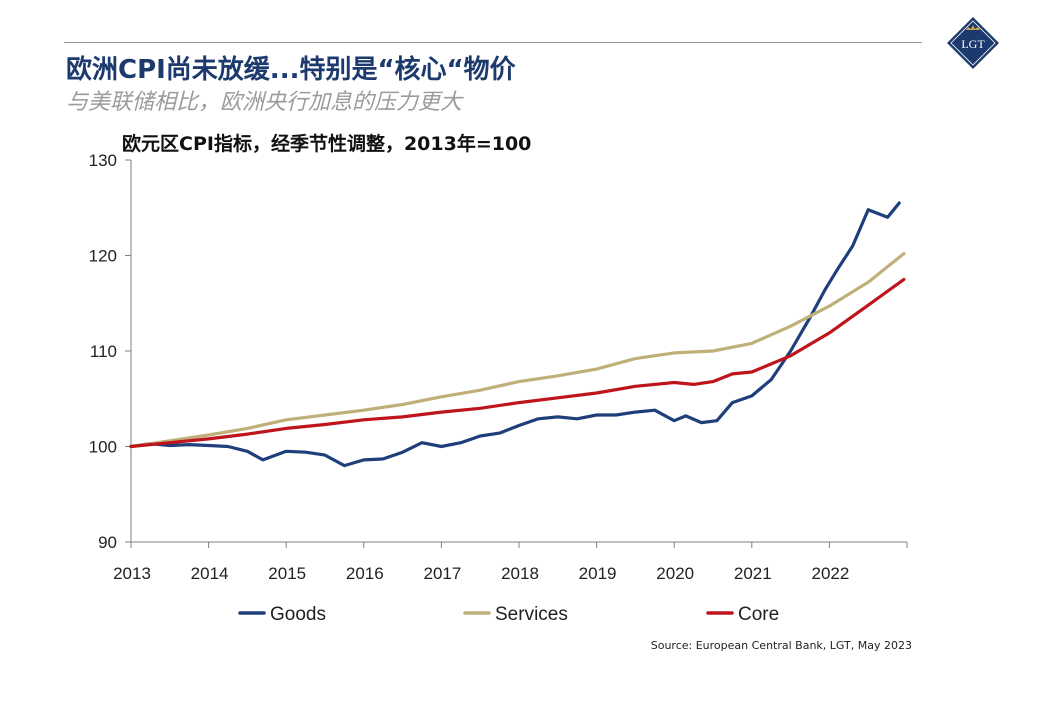 The image size is (1040, 720). What do you see at coordinates (753, 573) in the screenshot?
I see `x-tick-label: 2021` at bounding box center [753, 573].